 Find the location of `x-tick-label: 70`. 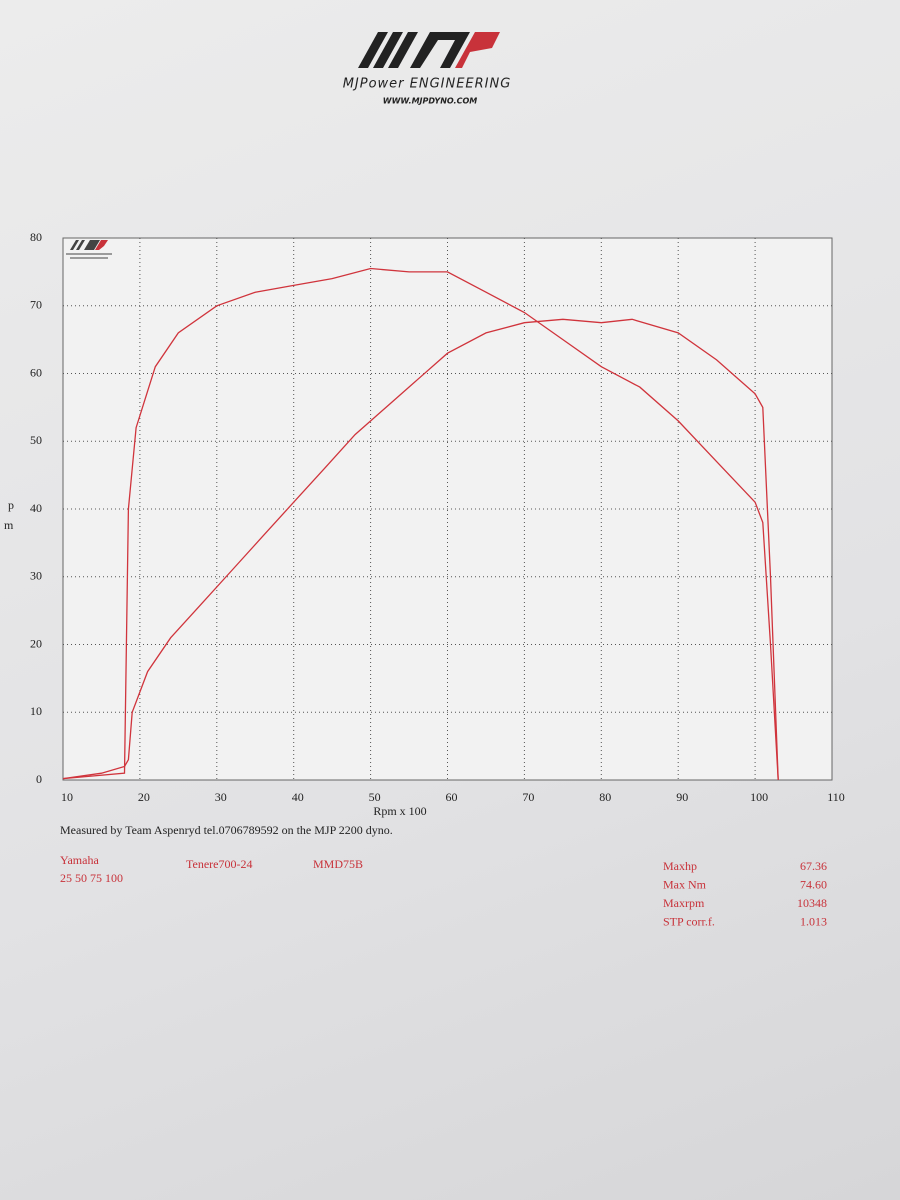

x-tick-label: 70 is located at coordinates (528, 797).